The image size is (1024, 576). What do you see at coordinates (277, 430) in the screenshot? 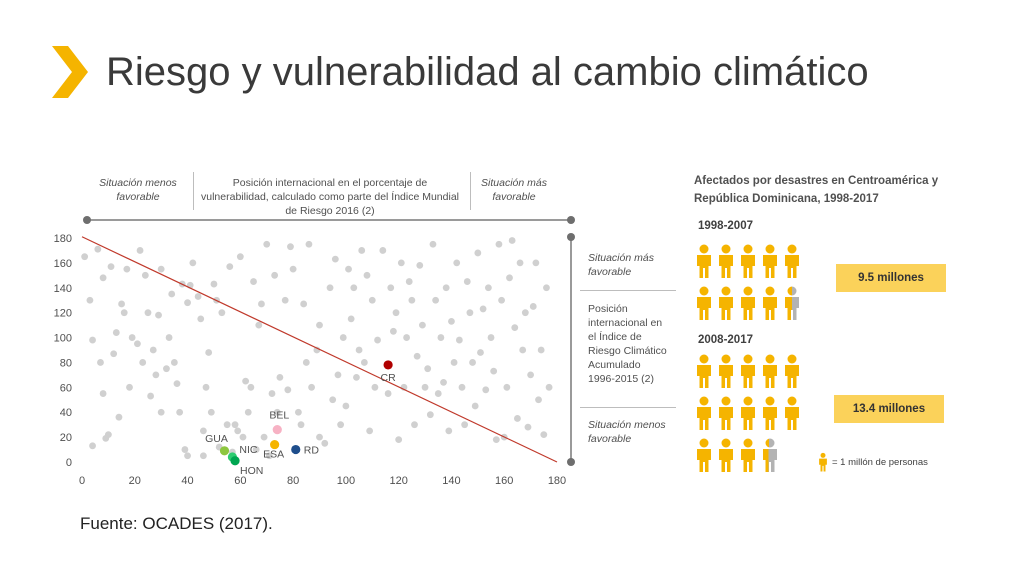
I see `point-bel` at bounding box center [277, 430].